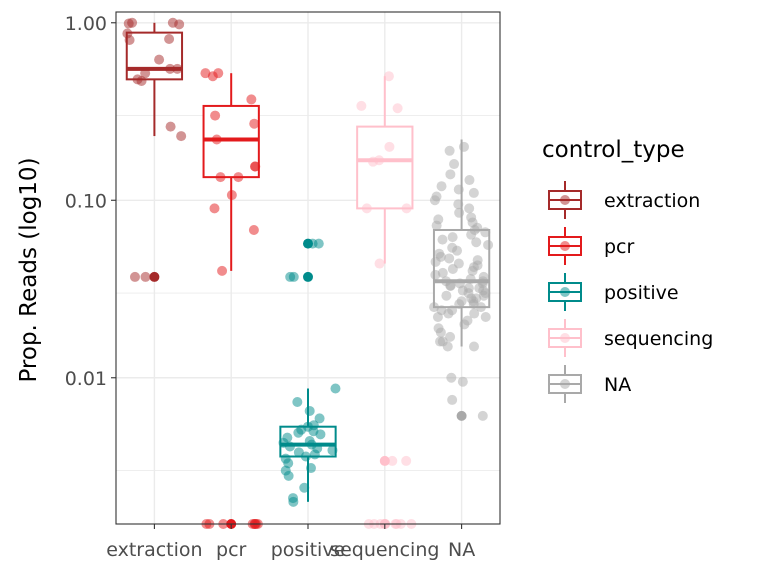  Describe the element at coordinates (613, 150) in the screenshot. I see `legend-title: control_type` at that location.